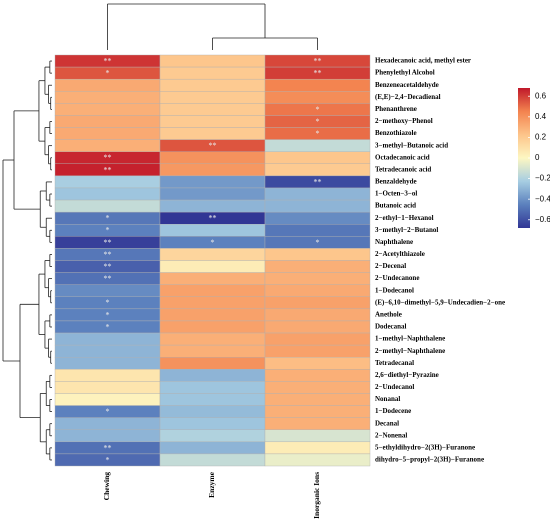 This screenshot has height=524, width=550. I want to click on row-label: Benzeneacetaldehyde, so click(407, 85).